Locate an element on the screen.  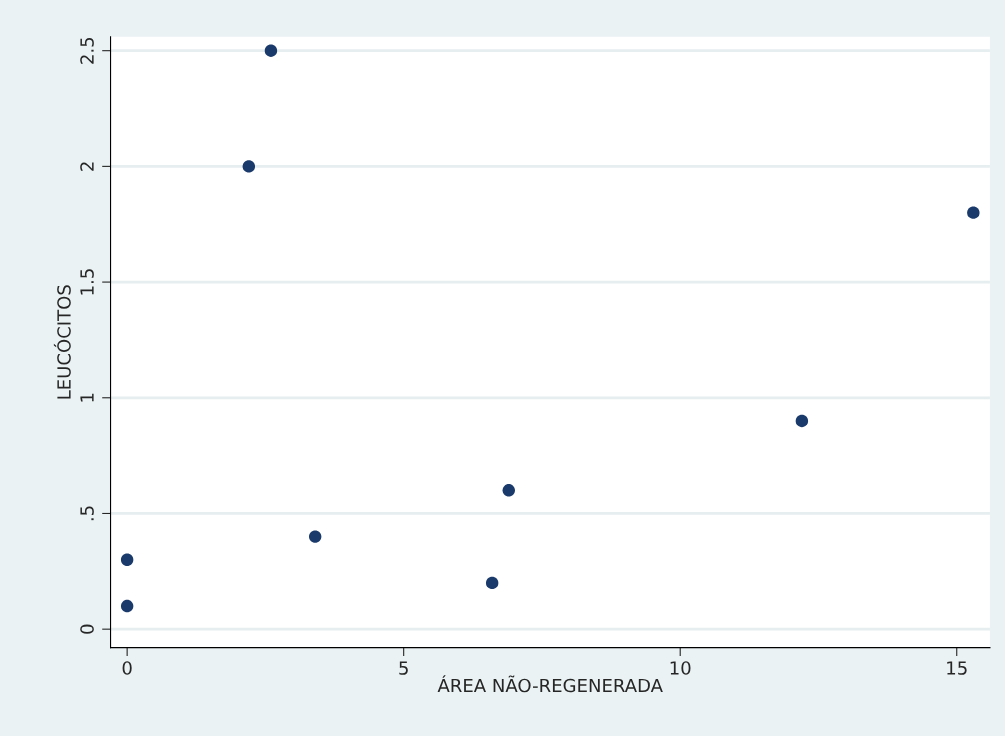
x-axis-title: ÁREA NÃO-REGENERADA is located at coordinates (550, 684).